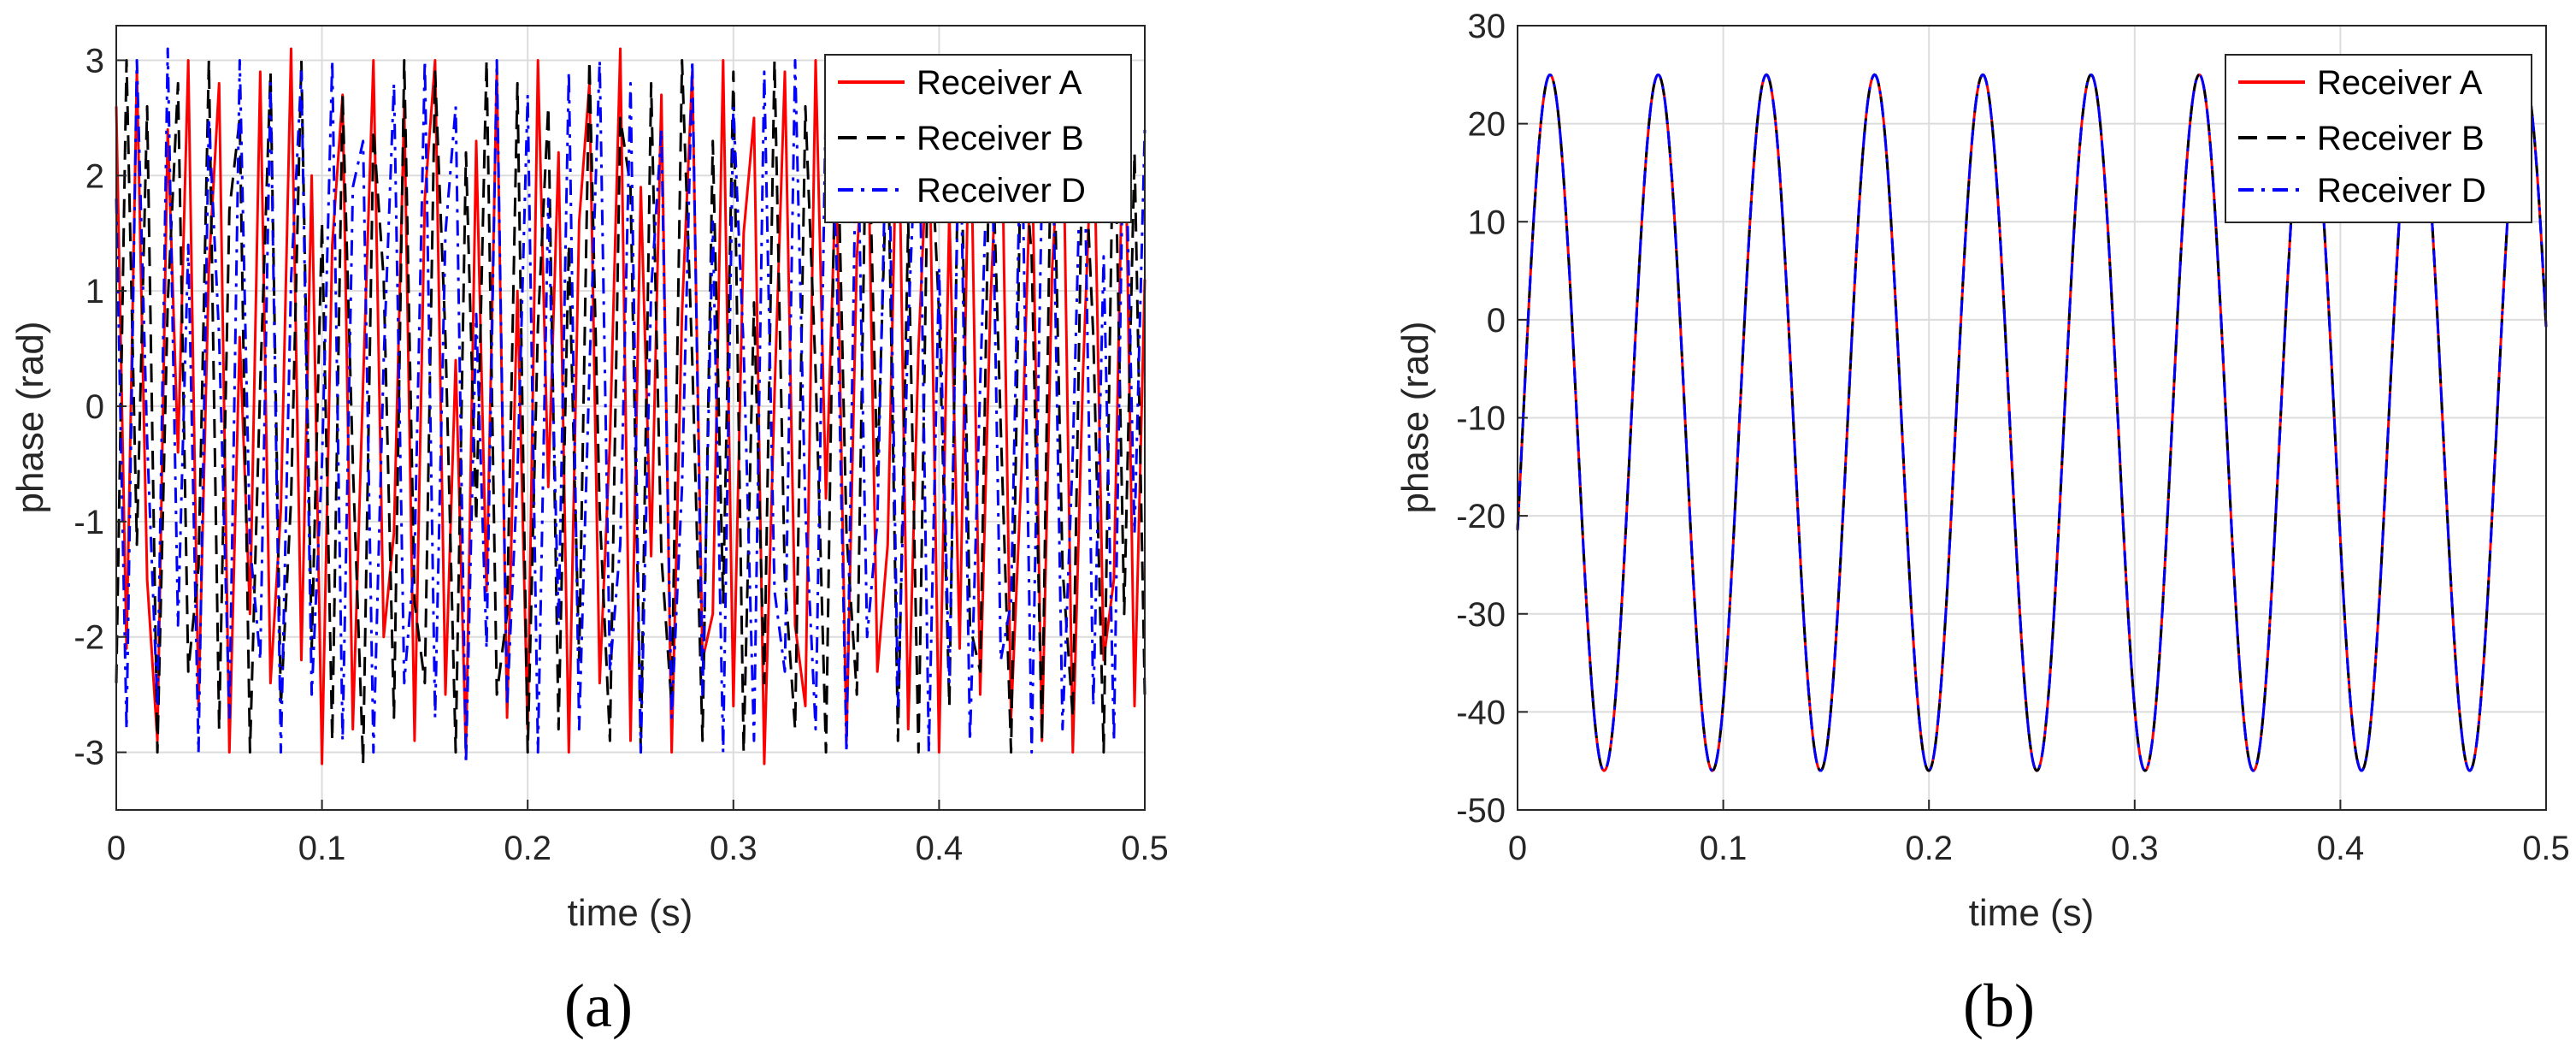  I want to click on panel-b-legend-label-receiver-a: Receiver A, so click(2400, 83).